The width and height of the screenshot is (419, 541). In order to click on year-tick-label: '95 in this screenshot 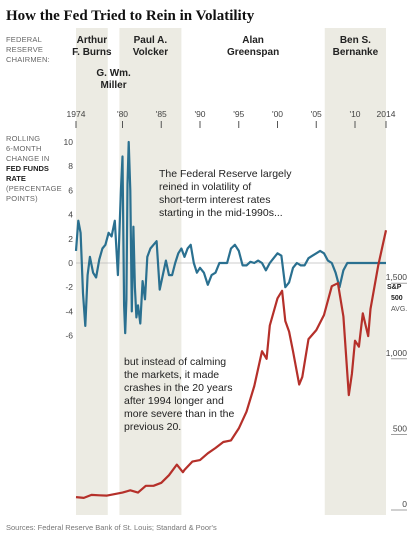, I will do `click(238, 114)`.